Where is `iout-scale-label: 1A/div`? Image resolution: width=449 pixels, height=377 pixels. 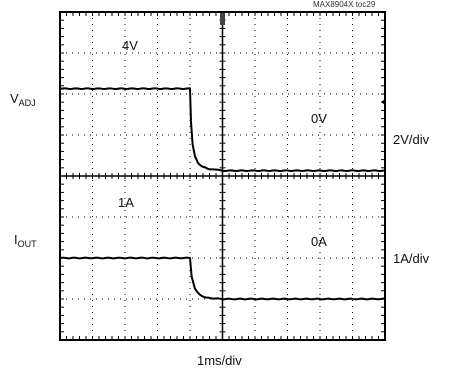 iout-scale-label: 1A/div is located at coordinates (411, 258).